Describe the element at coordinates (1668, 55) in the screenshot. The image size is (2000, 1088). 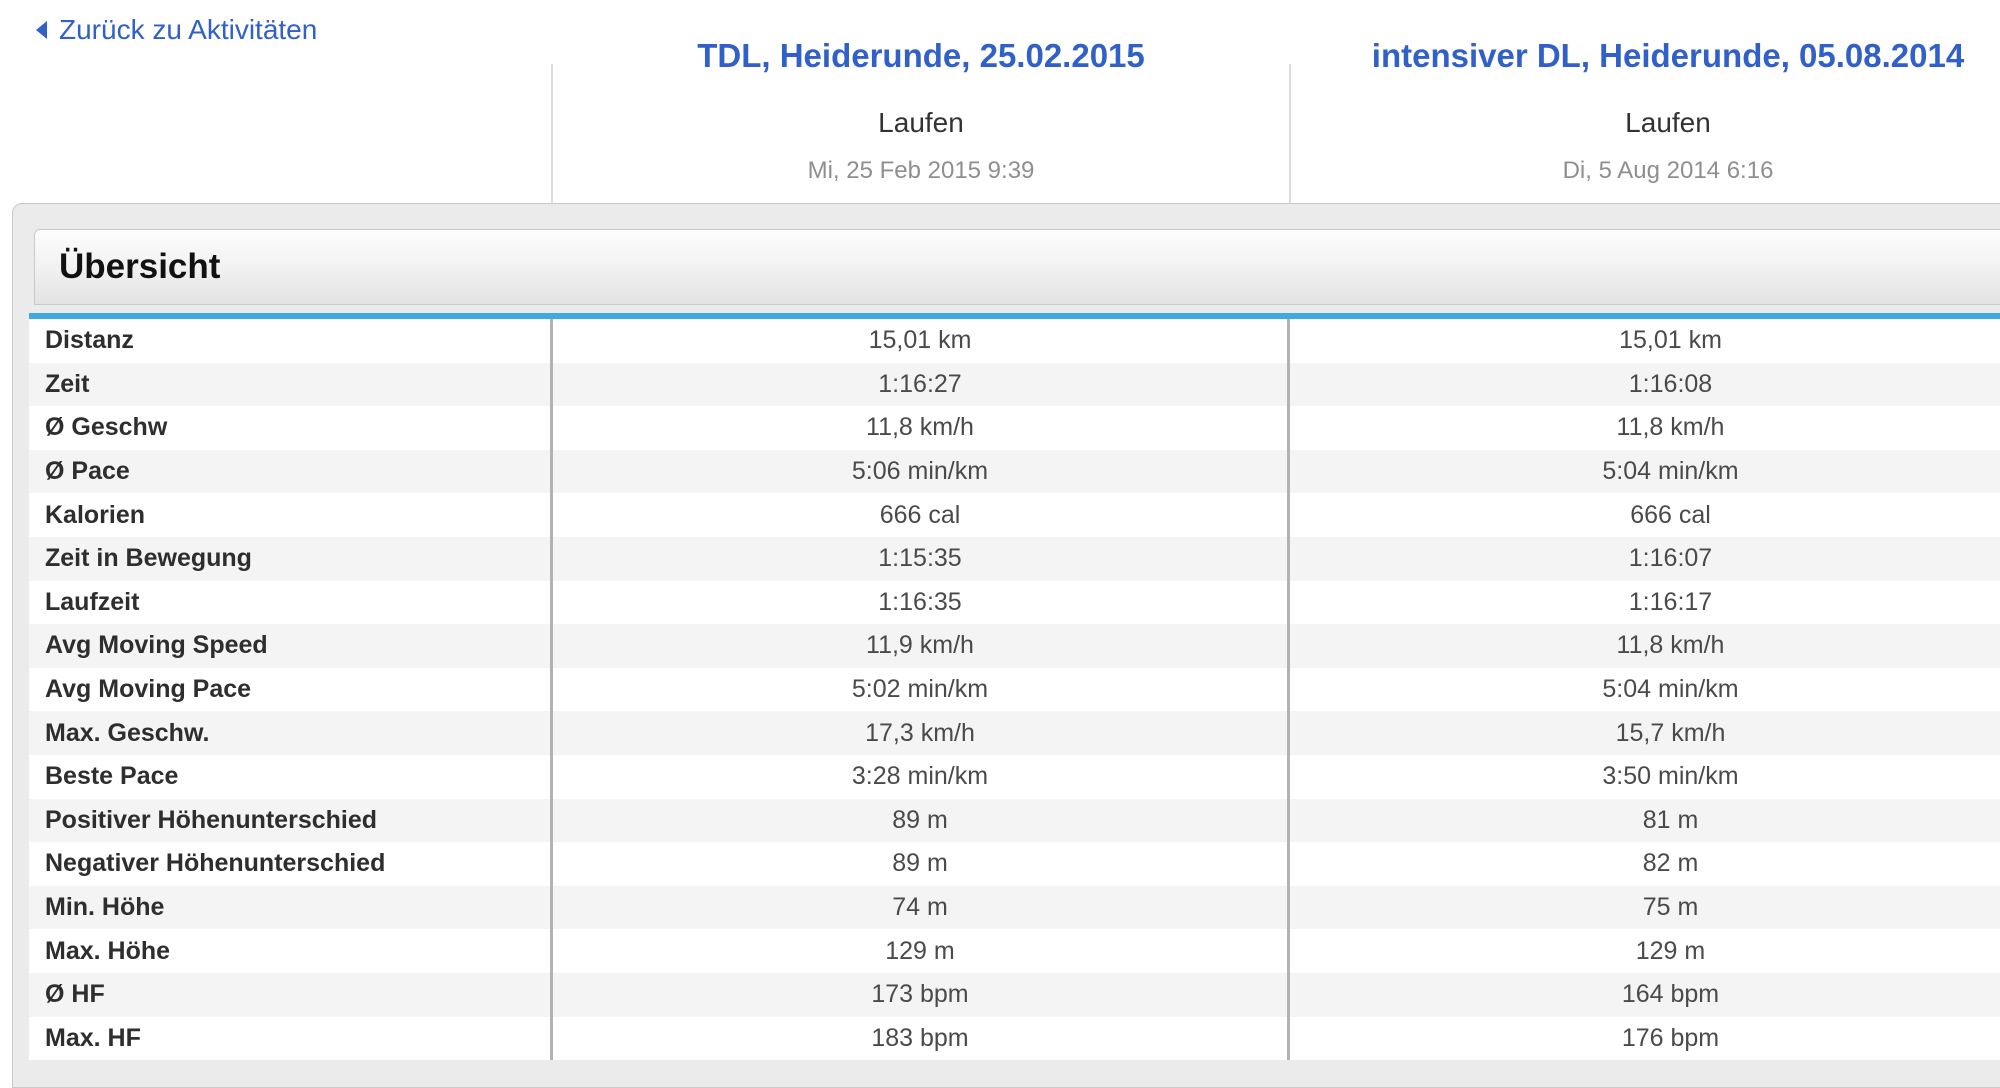
I see `activity-title-link-2: intensiver DL, Heiderunde, 05.08.2014` at that location.